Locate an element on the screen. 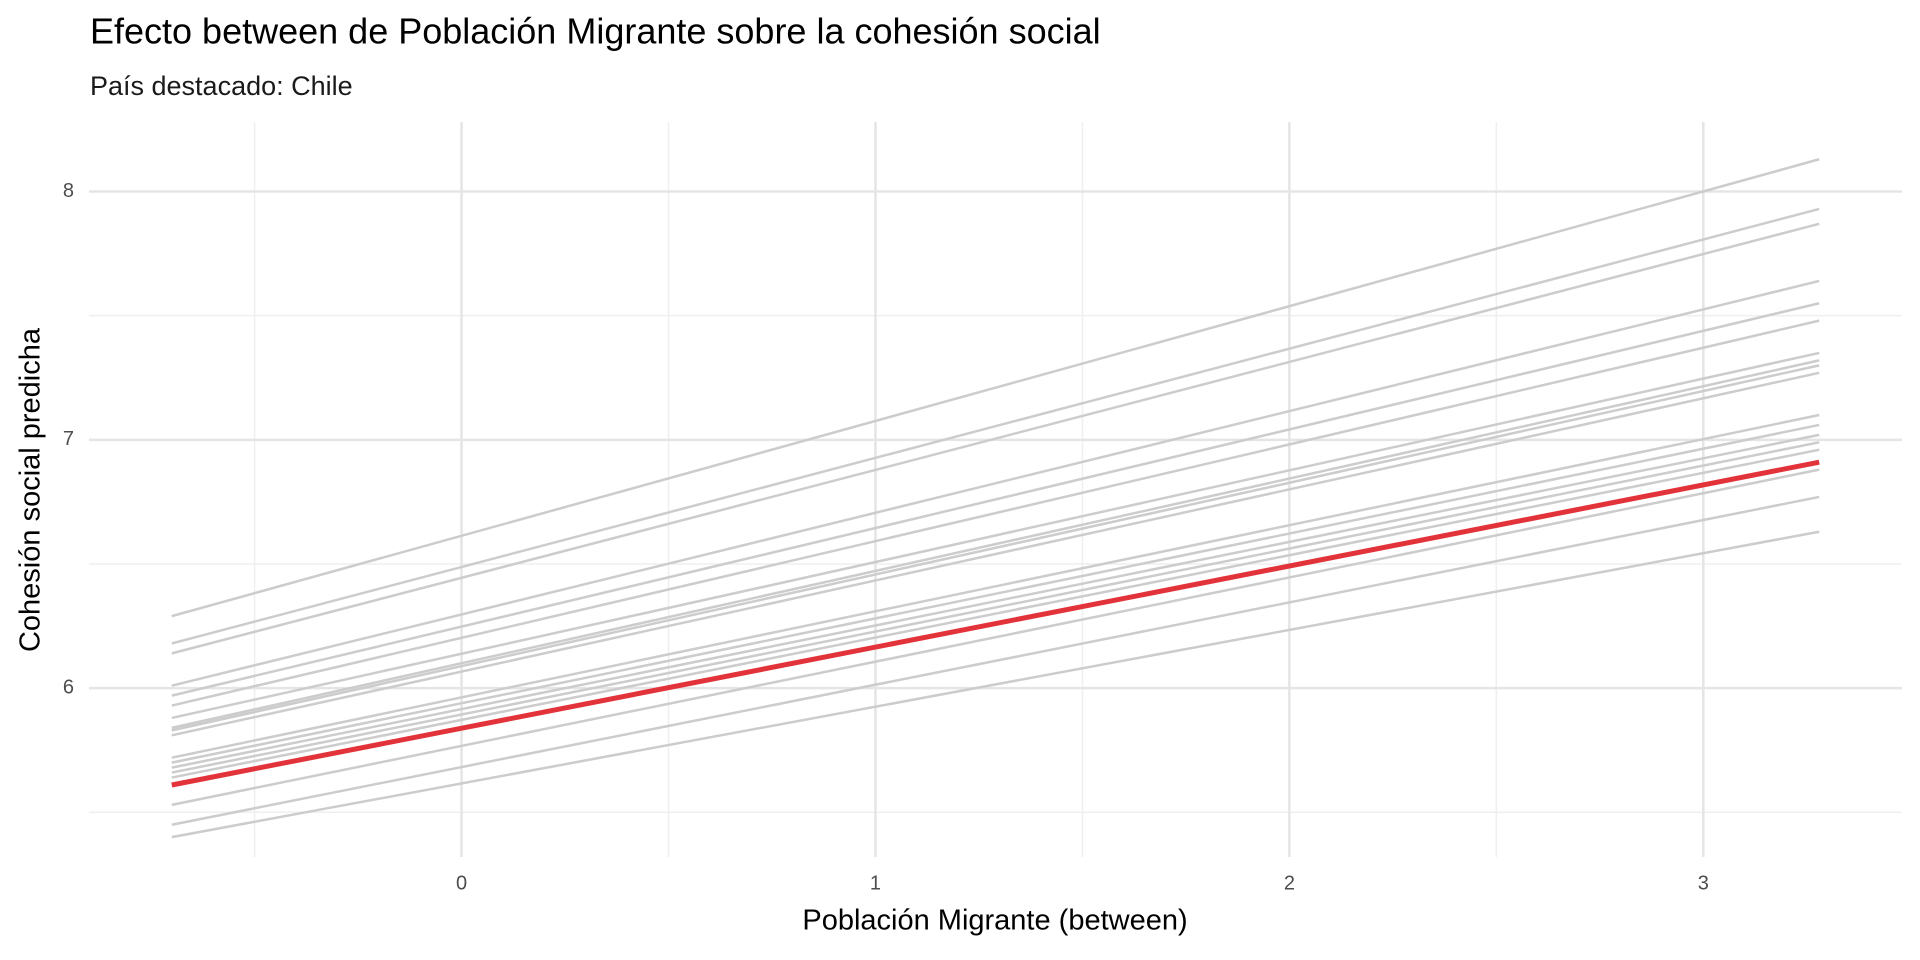  x-axis-label: Población Migrante (between) is located at coordinates (994, 921).